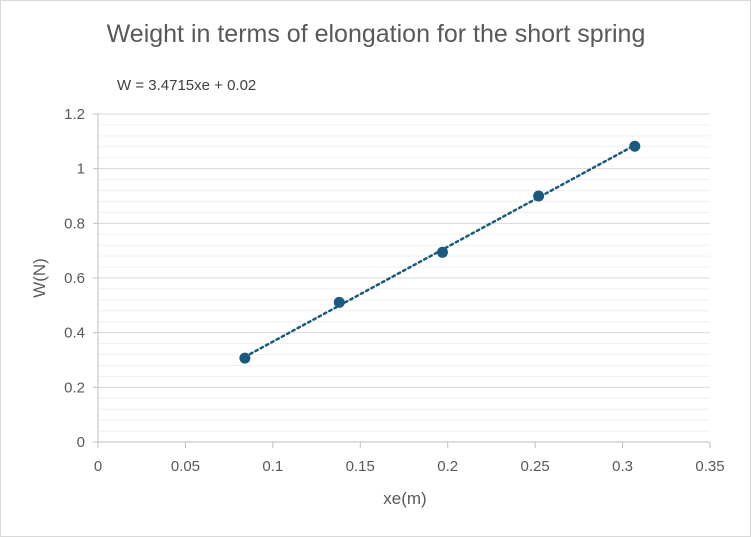 Image resolution: width=751 pixels, height=537 pixels. What do you see at coordinates (81, 442) in the screenshot?
I see `y-tick-label: 0` at bounding box center [81, 442].